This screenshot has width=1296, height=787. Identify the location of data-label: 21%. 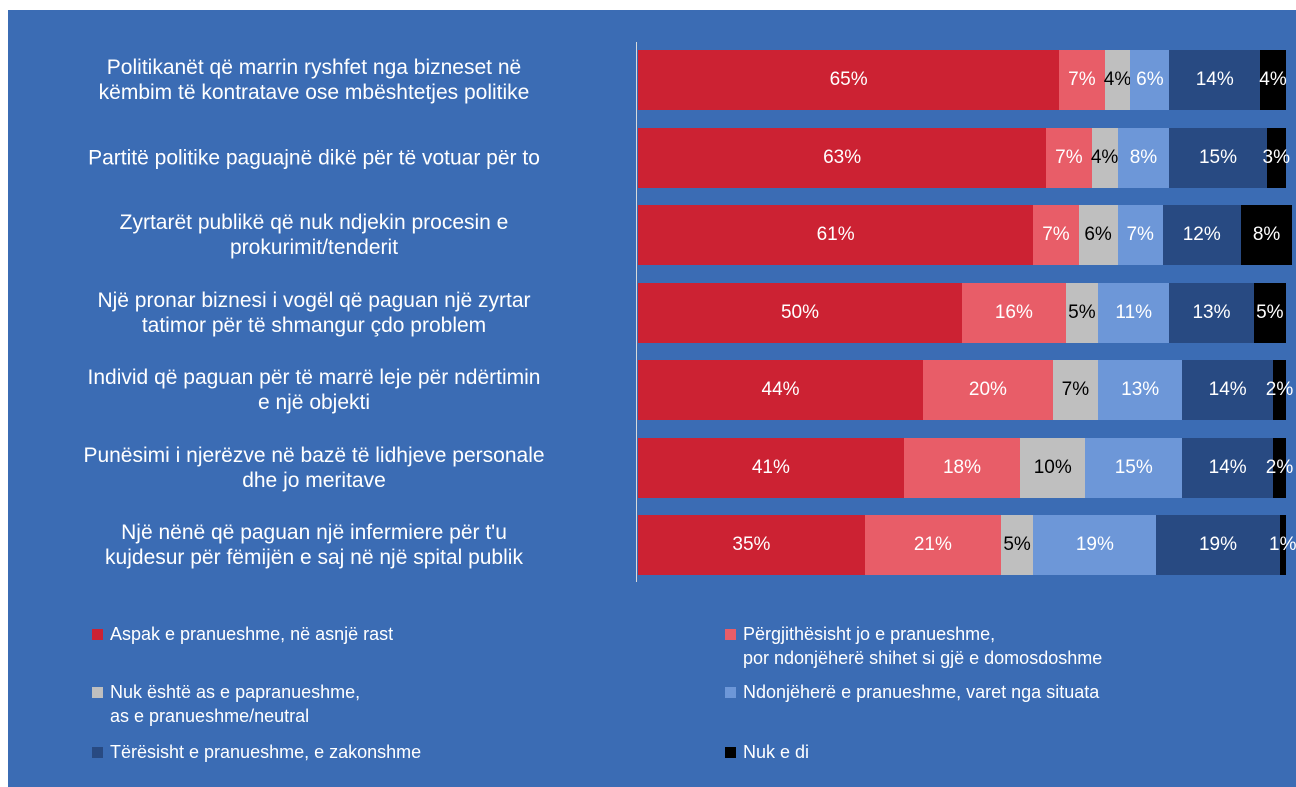
(932, 544).